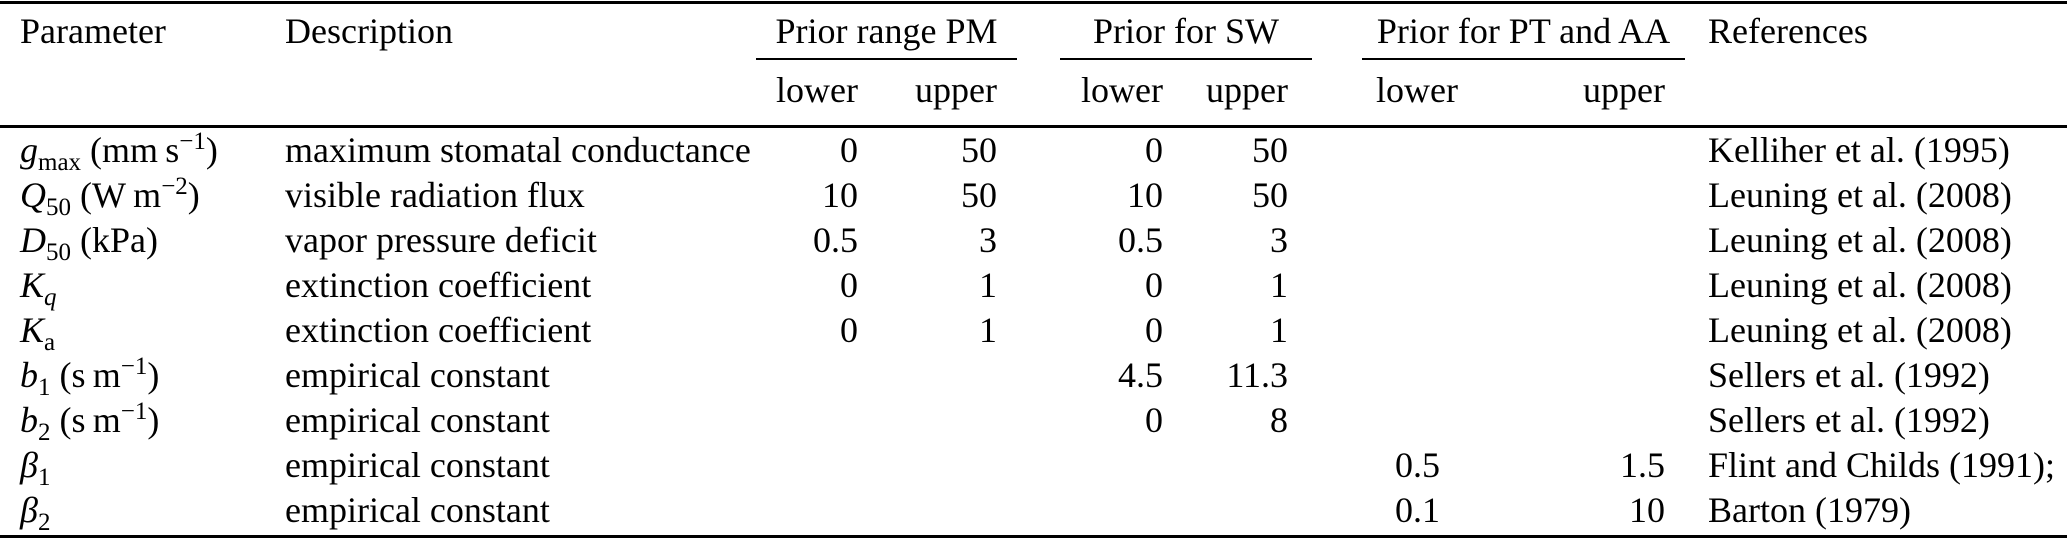 The image size is (2067, 544). Describe the element at coordinates (38, 288) in the screenshot. I see `cell-param: Kq` at that location.